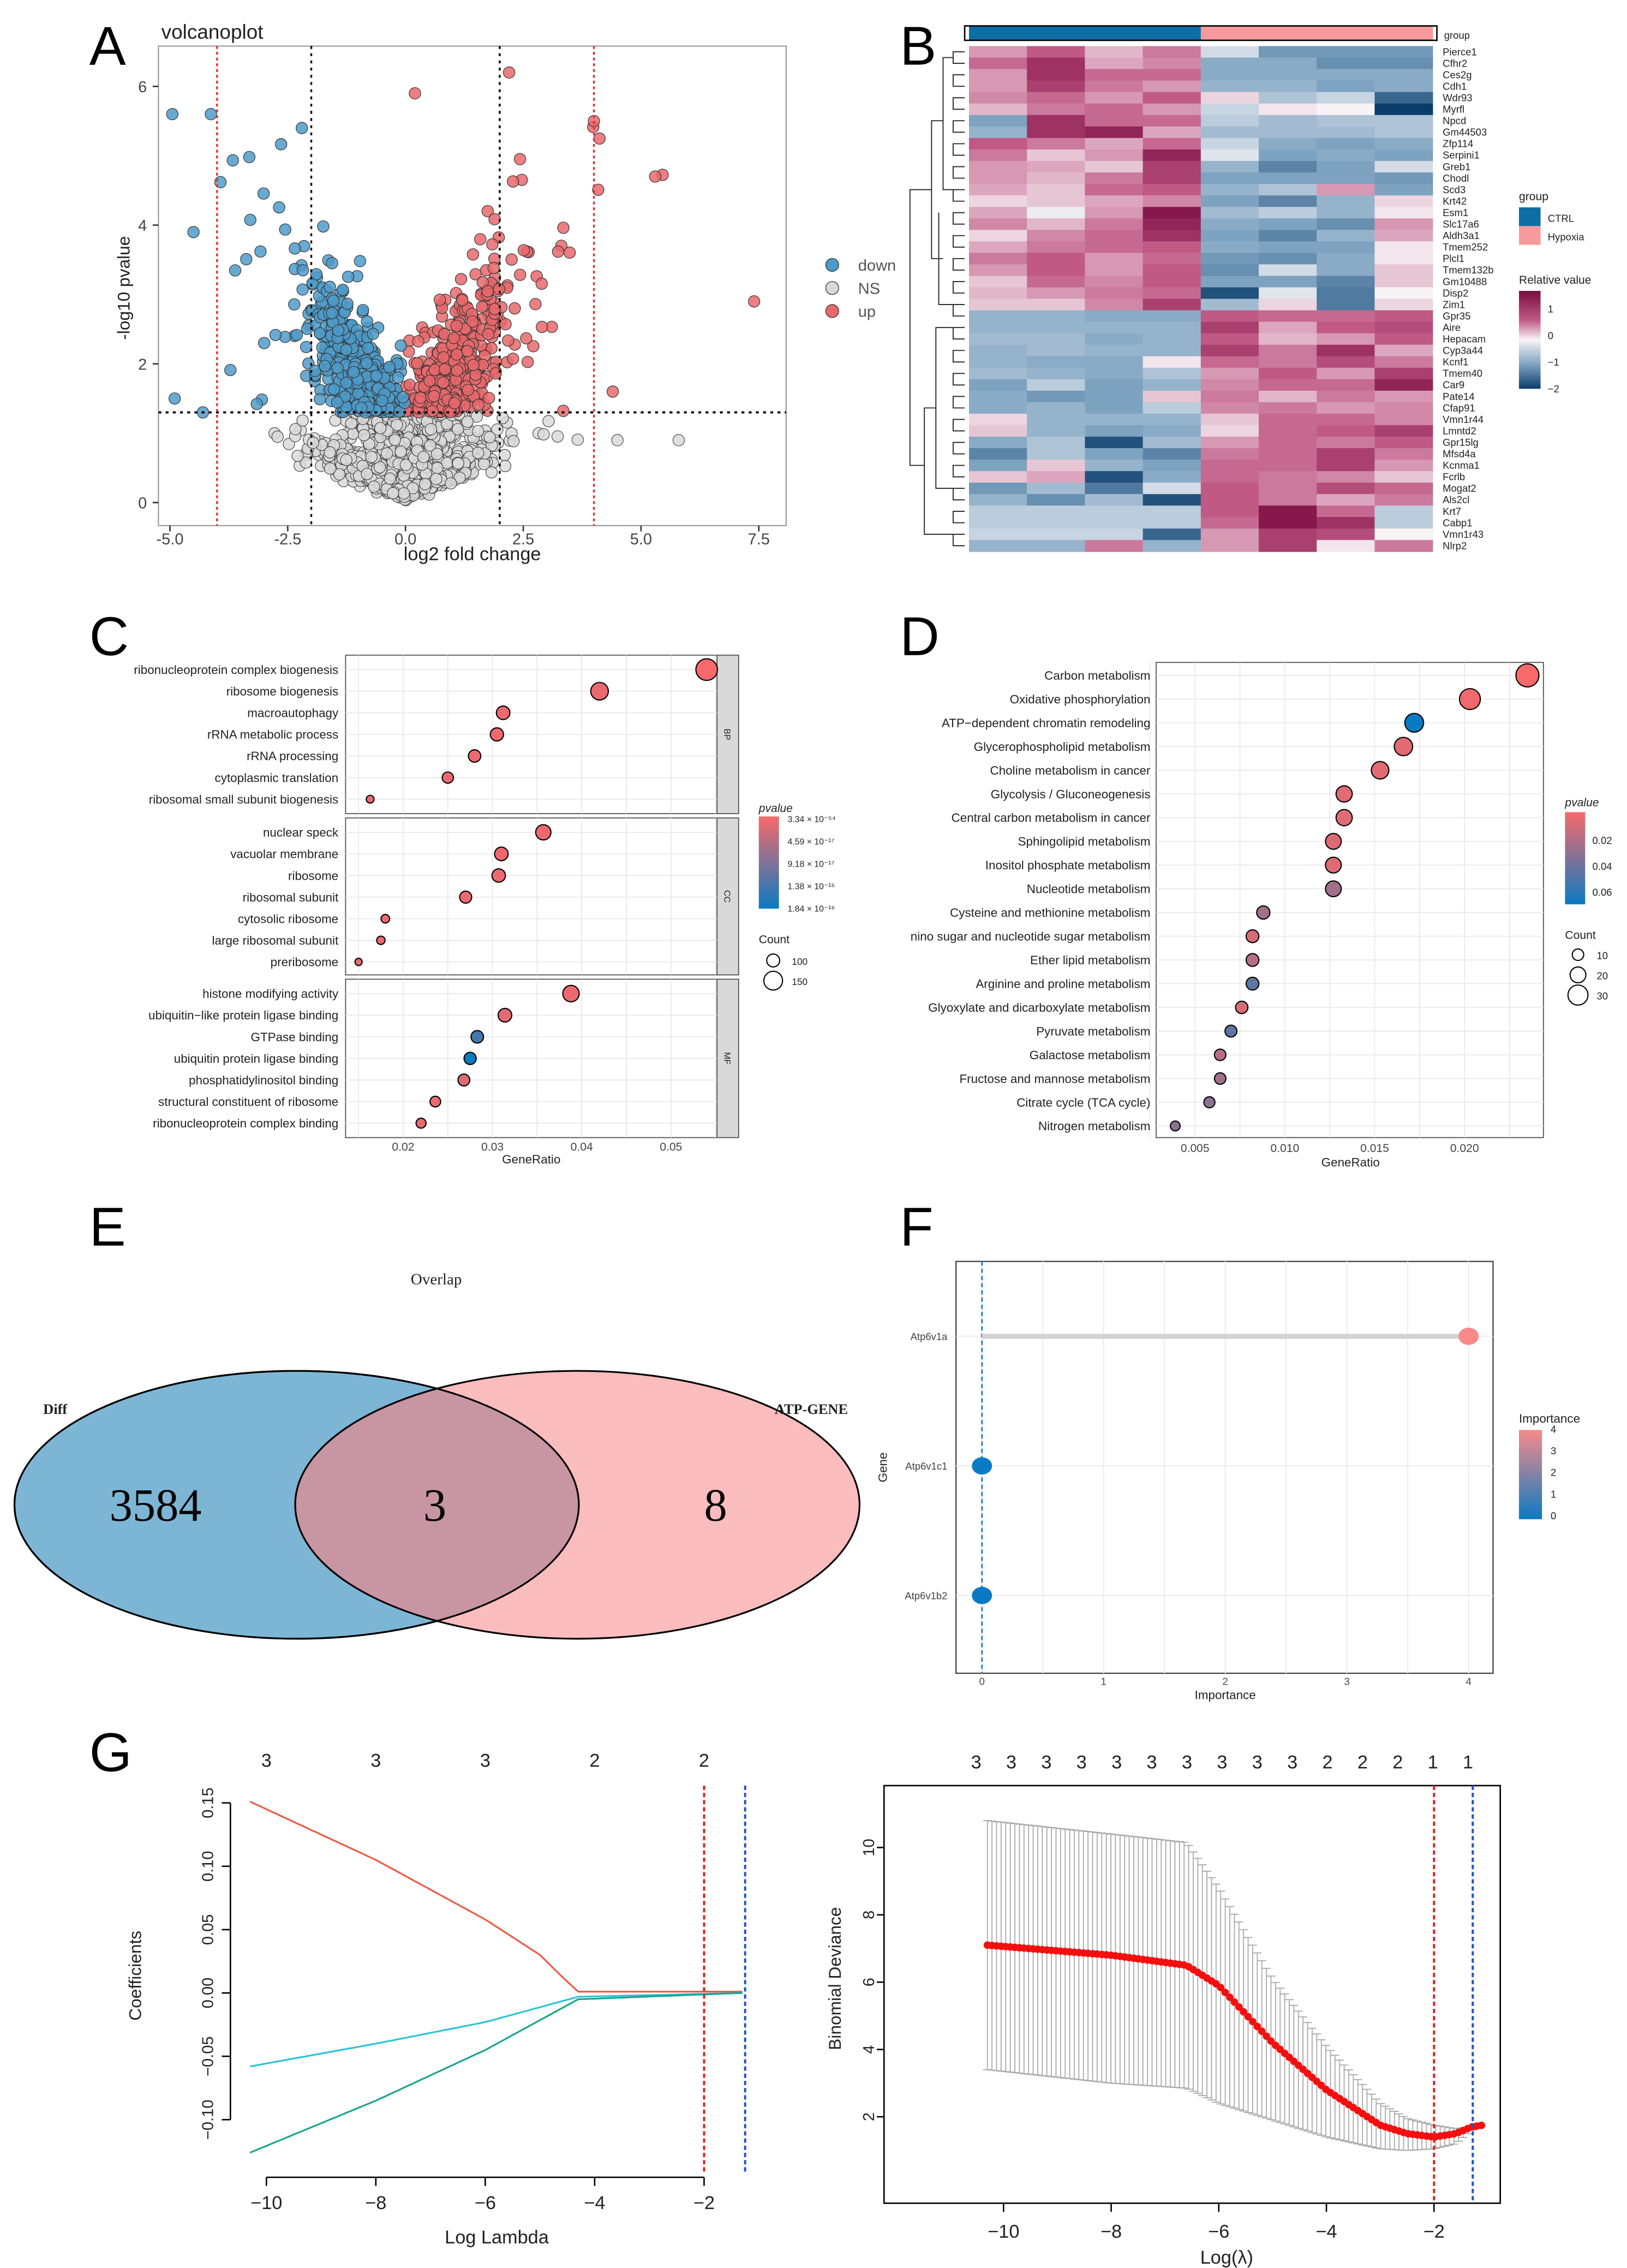 The width and height of the screenshot is (1627, 2268). Describe the element at coordinates (143, 364) in the screenshot. I see `y-tick-label: 2` at that location.